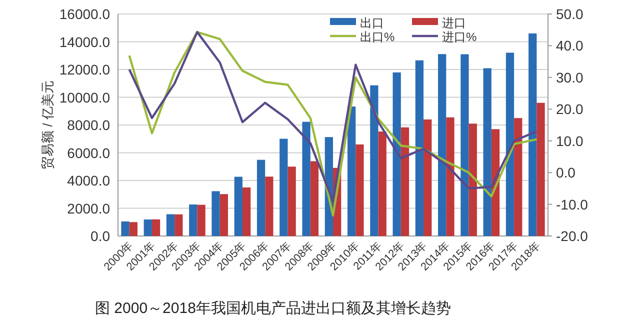 This screenshot has height=331, width=644. Describe the element at coordinates (84, 14) in the screenshot. I see `y-tick-label: 16000.0` at that location.